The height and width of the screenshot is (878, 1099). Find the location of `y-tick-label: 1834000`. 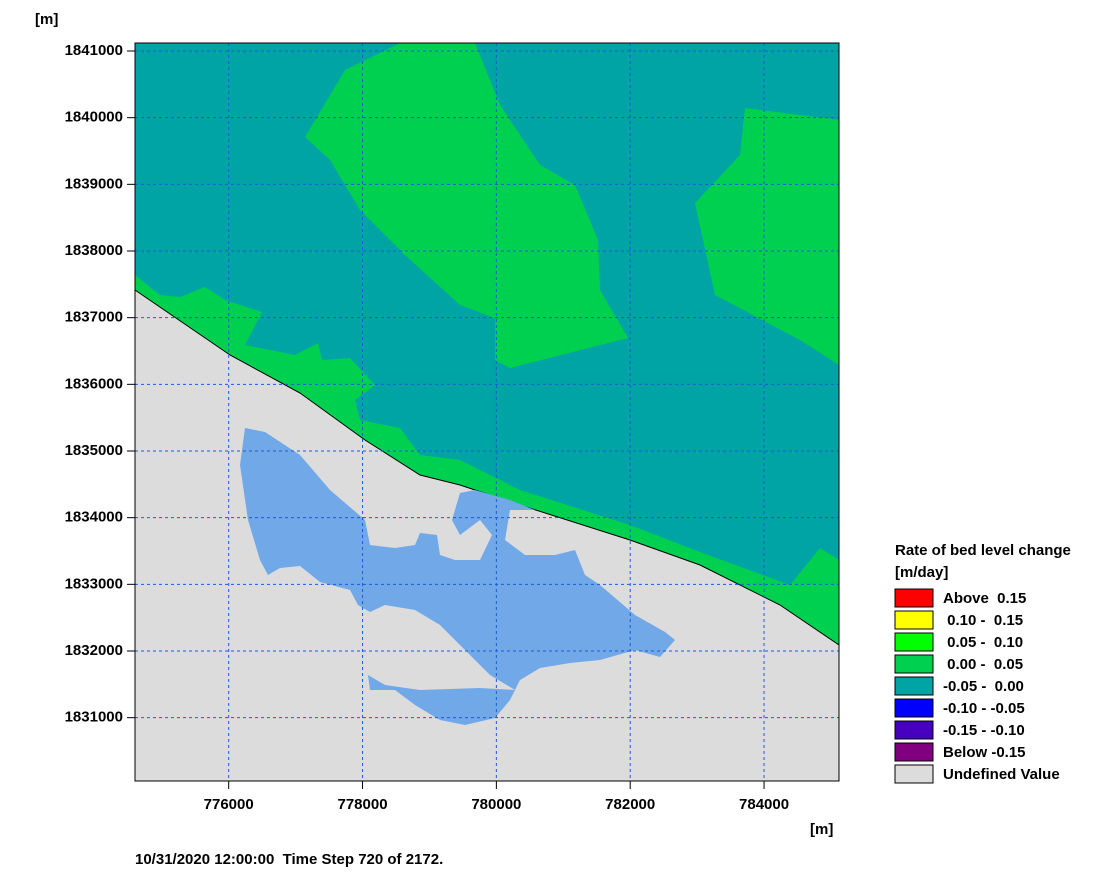

y-tick-label: 1834000 is located at coordinates (94, 517).